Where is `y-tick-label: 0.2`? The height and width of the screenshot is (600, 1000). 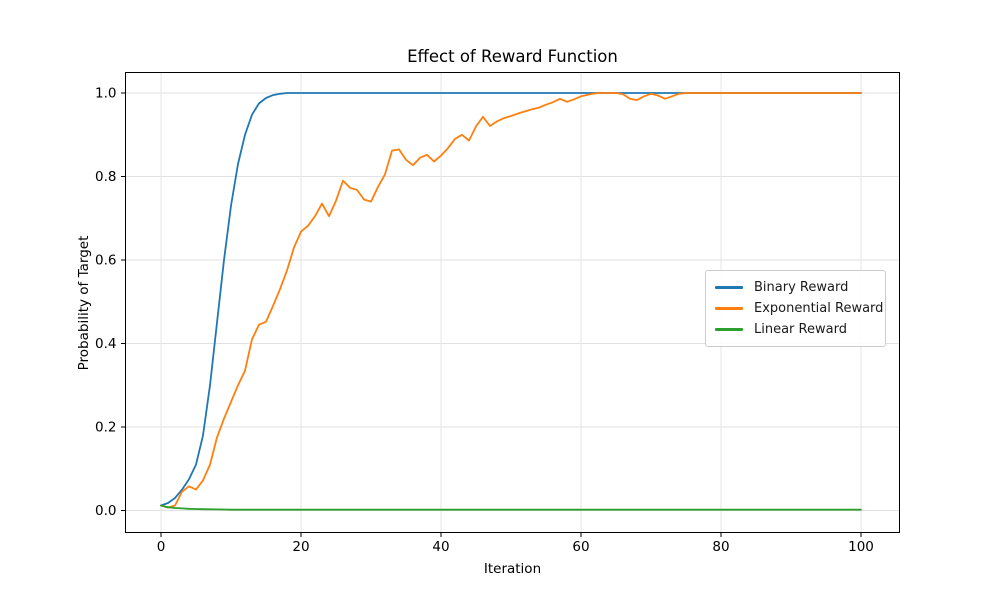
y-tick-label: 0.2 is located at coordinates (105, 428).